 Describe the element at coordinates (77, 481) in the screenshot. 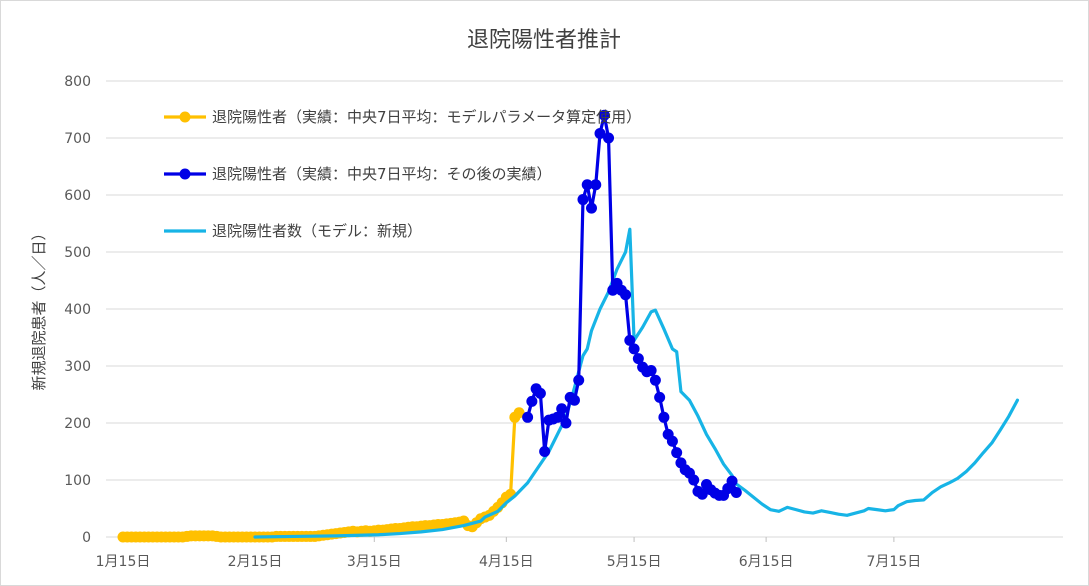

I see `y-tick-label: 100` at that location.